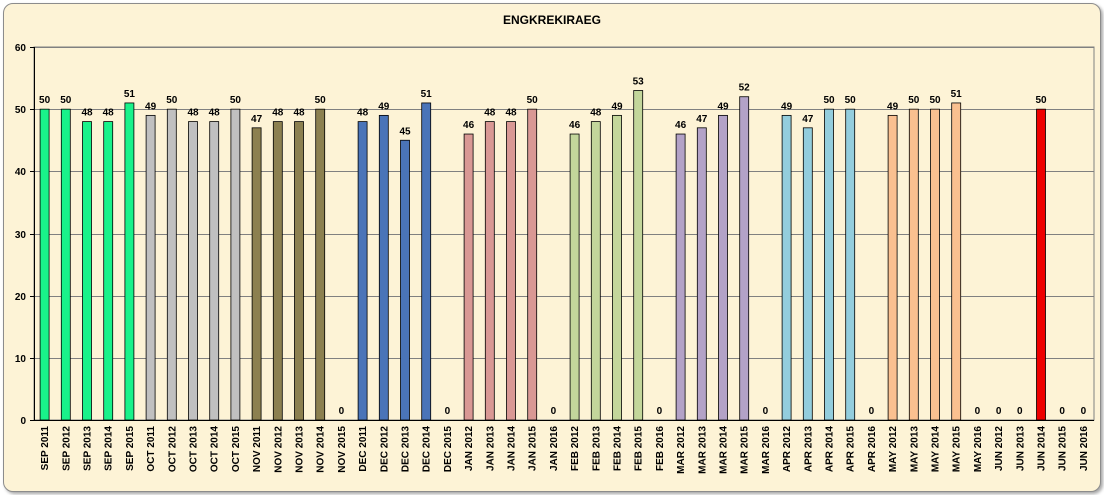  I want to click on data-label: 52, so click(745, 88).